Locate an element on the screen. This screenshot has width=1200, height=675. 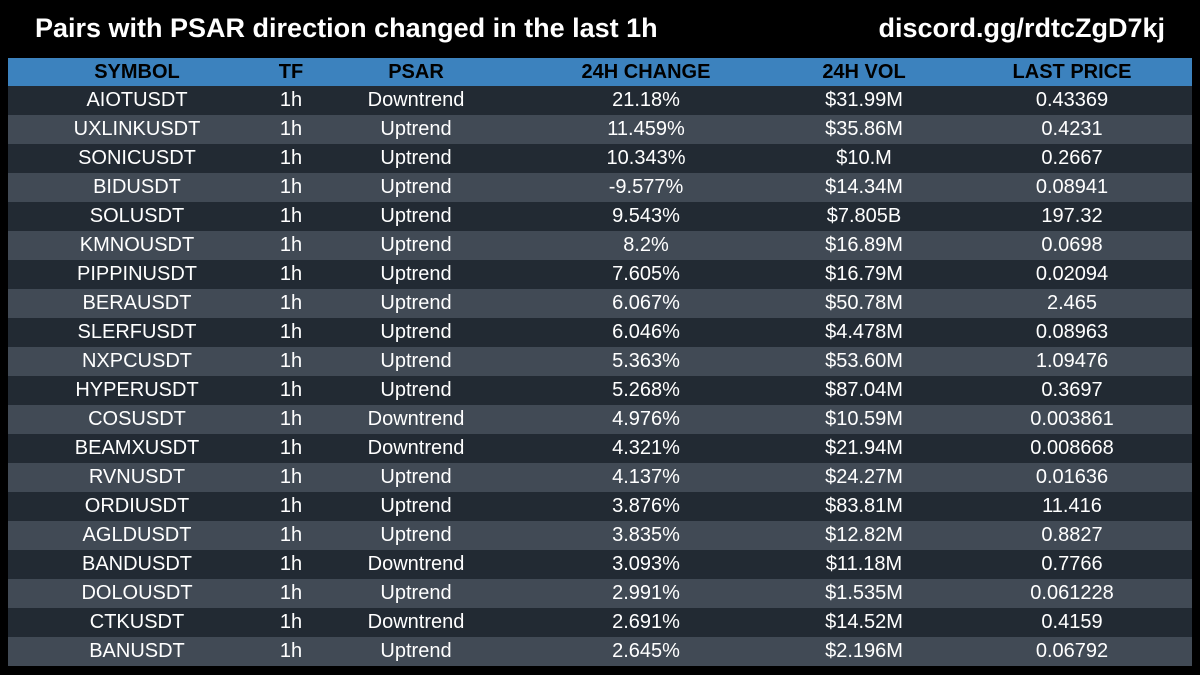
table-row: DOLOUSDT 1h Uptrend 2.991% $1.535M 0.061228 is located at coordinates (600, 593).